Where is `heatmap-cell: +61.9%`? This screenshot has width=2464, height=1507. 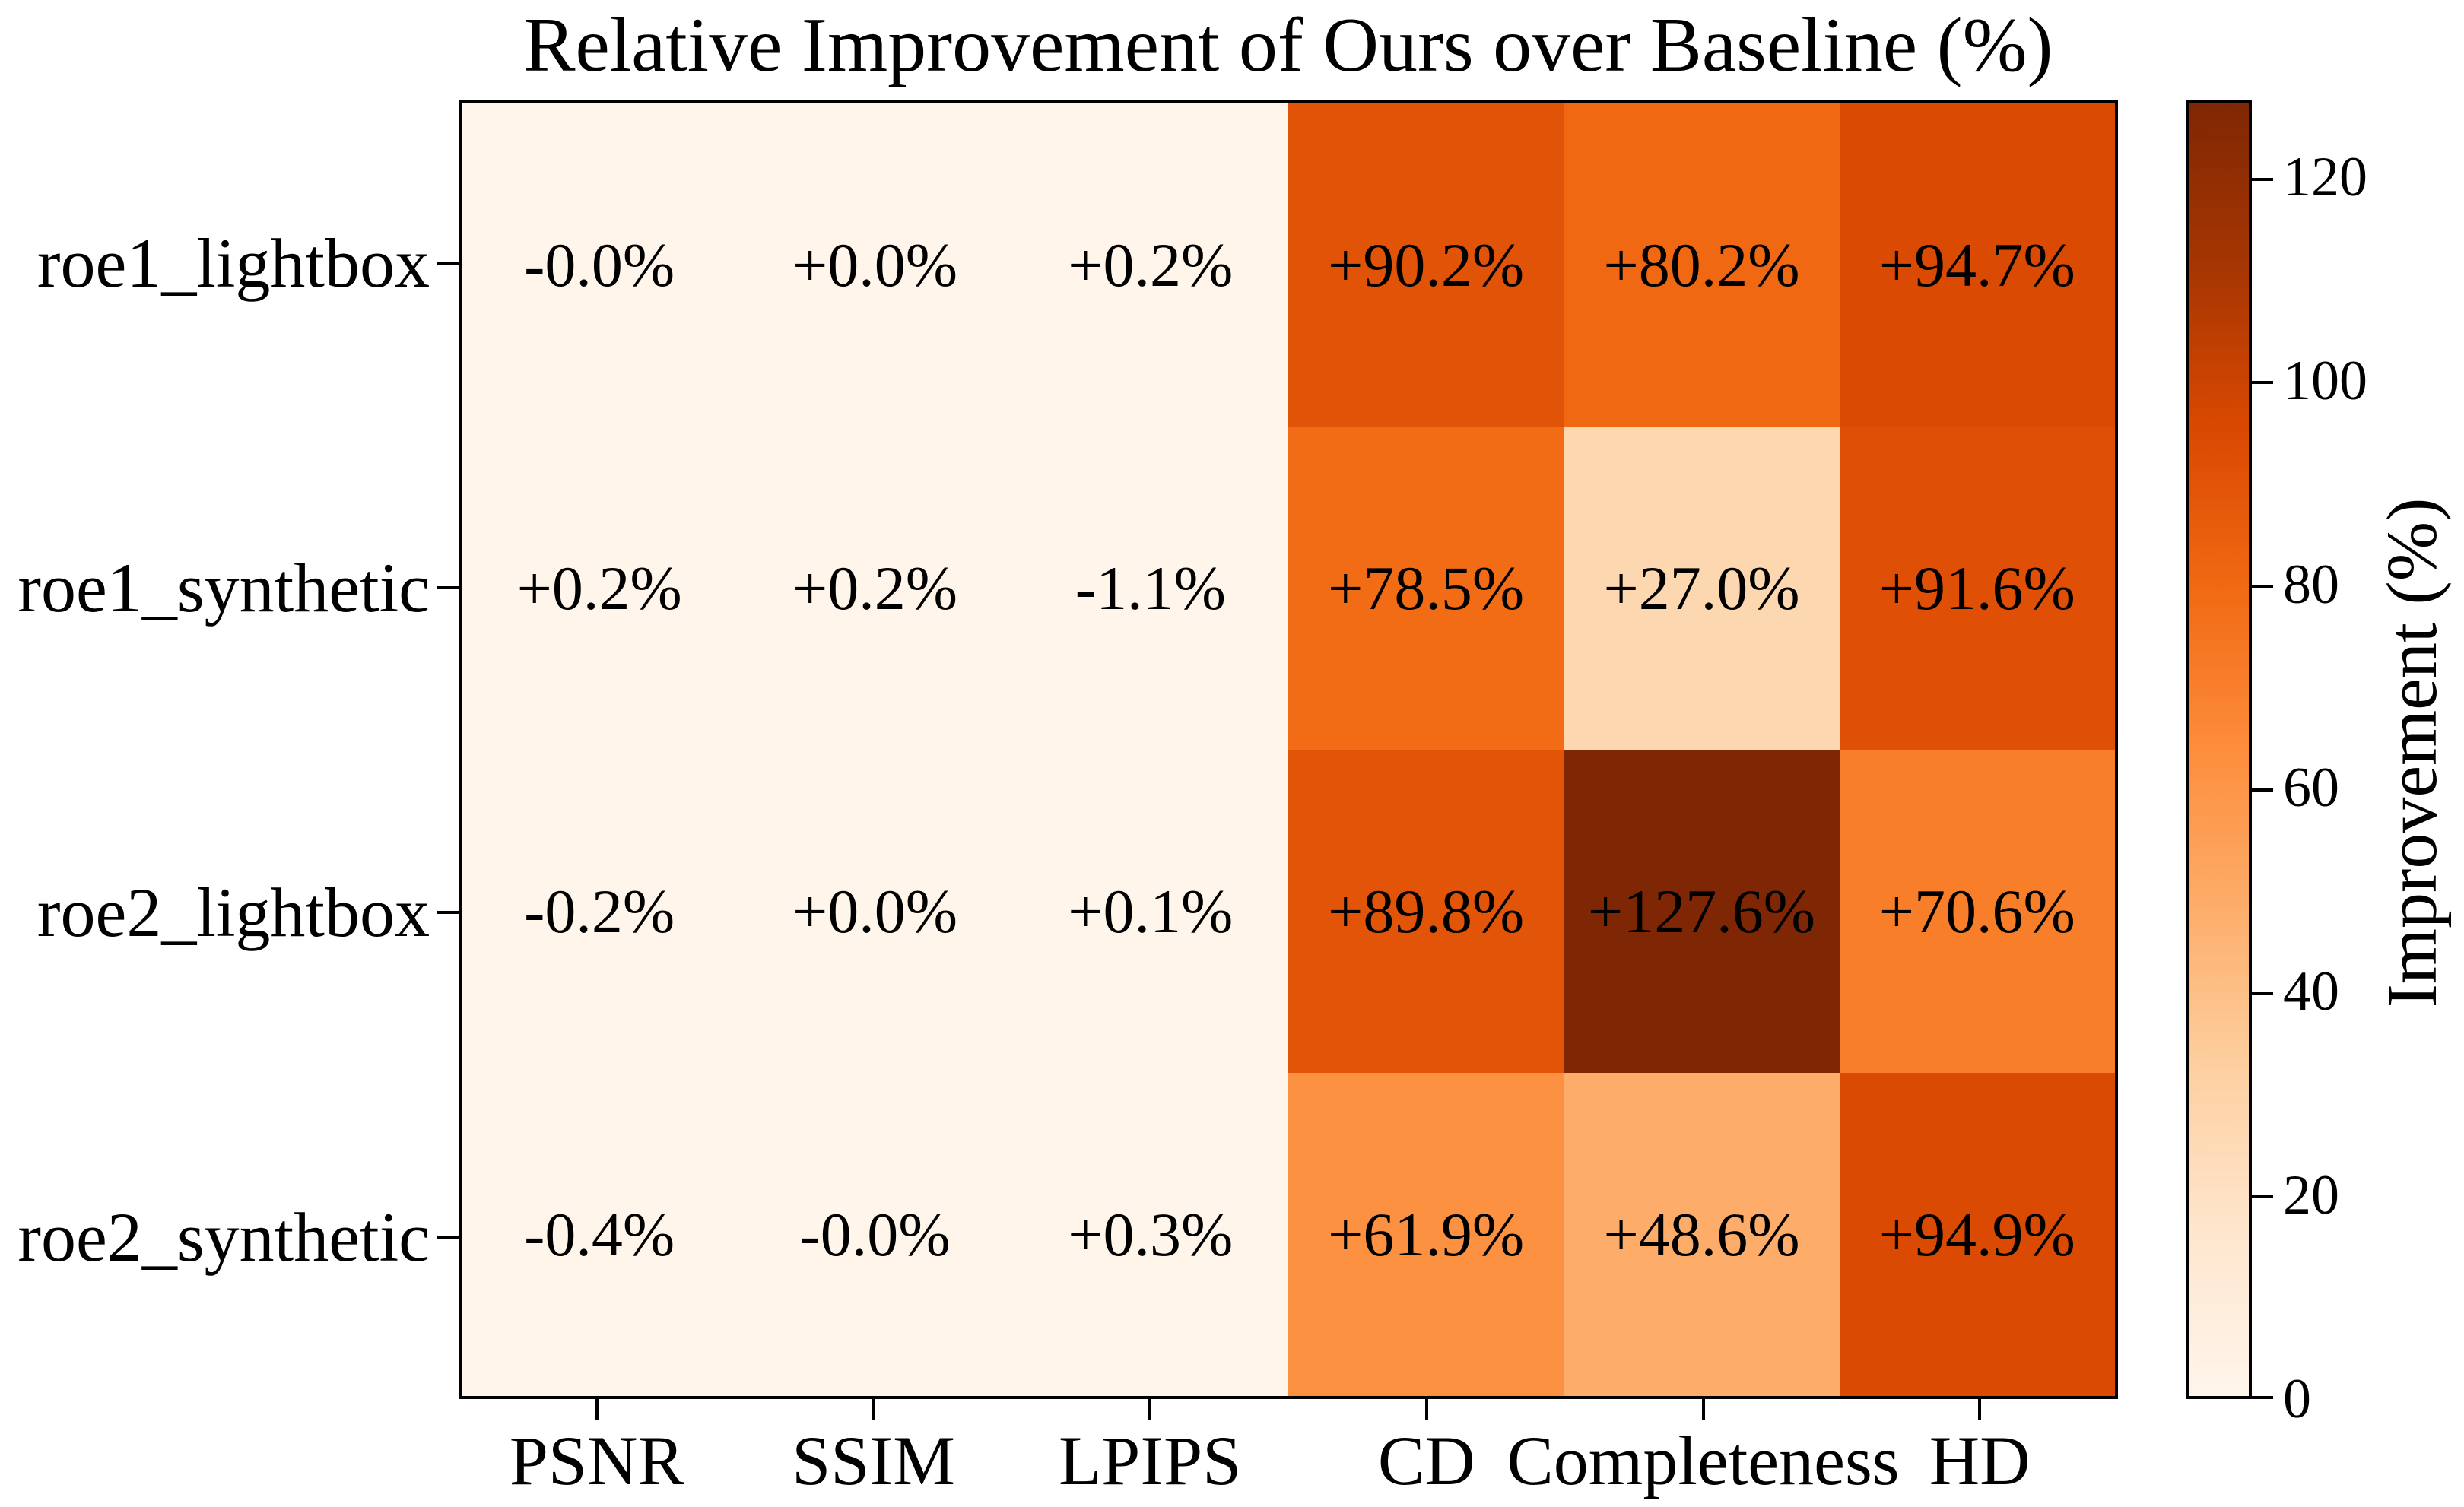 heatmap-cell: +61.9% is located at coordinates (1426, 1234).